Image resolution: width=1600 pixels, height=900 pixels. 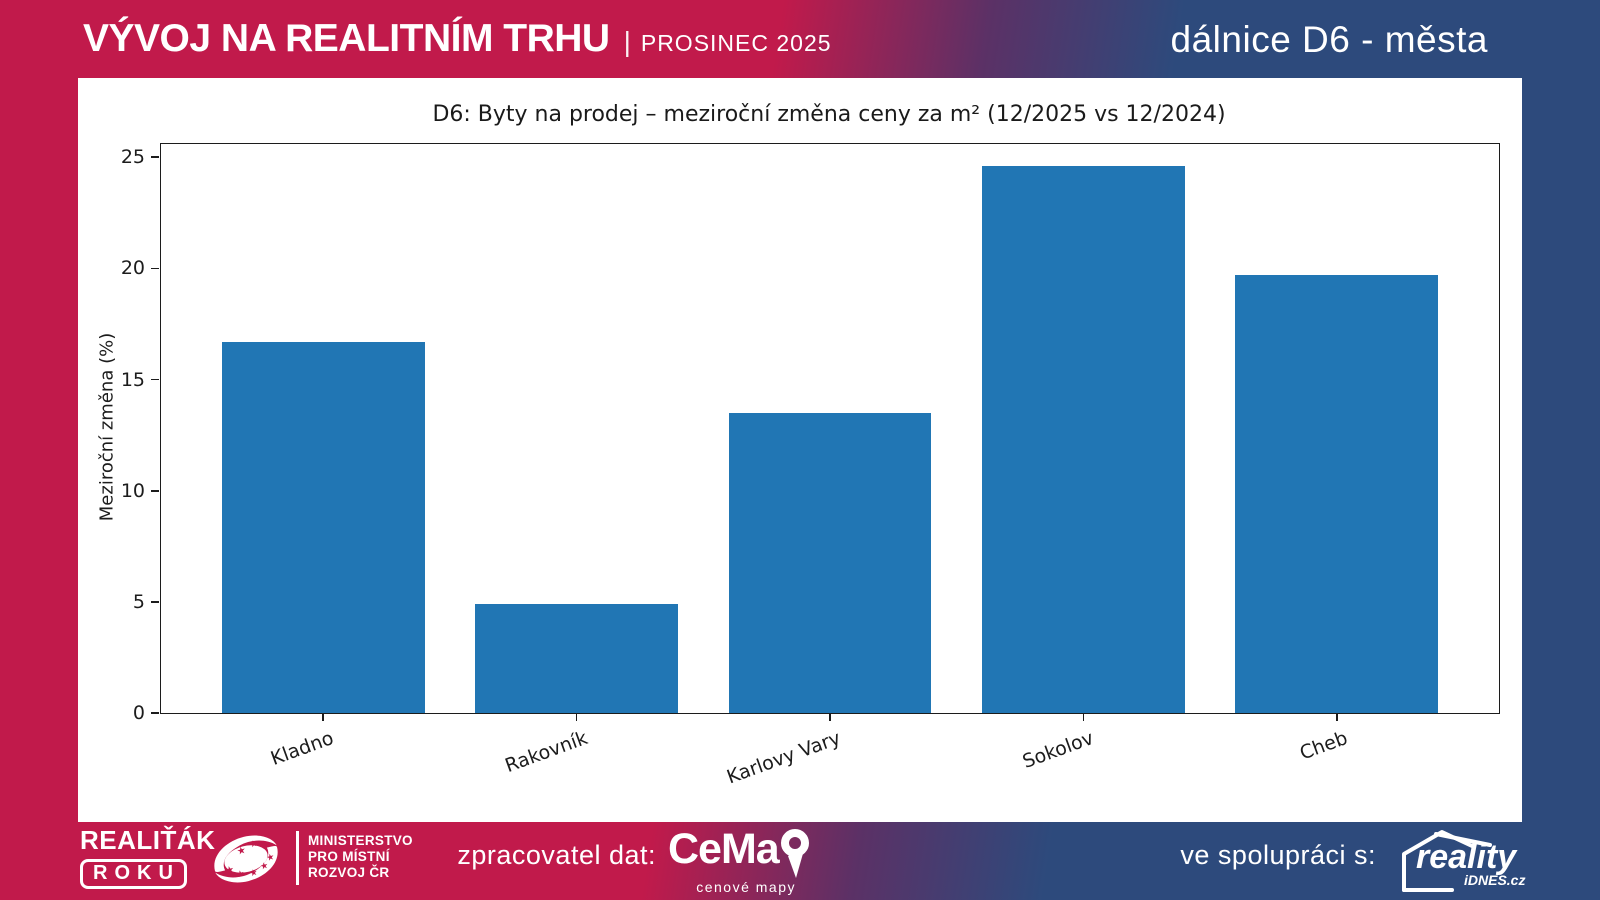 What do you see at coordinates (246, 859) in the screenshot?
I see `ministry-emblem-icon: ★ ★ ★ ★ ★ ★ ★` at bounding box center [246, 859].